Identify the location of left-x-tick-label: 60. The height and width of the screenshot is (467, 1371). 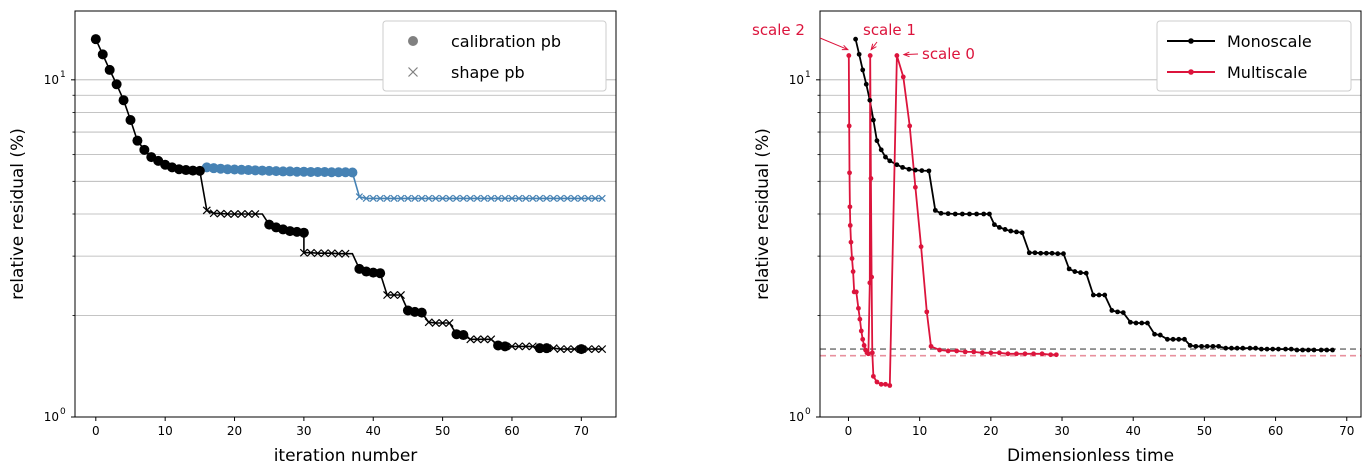
(511, 431).